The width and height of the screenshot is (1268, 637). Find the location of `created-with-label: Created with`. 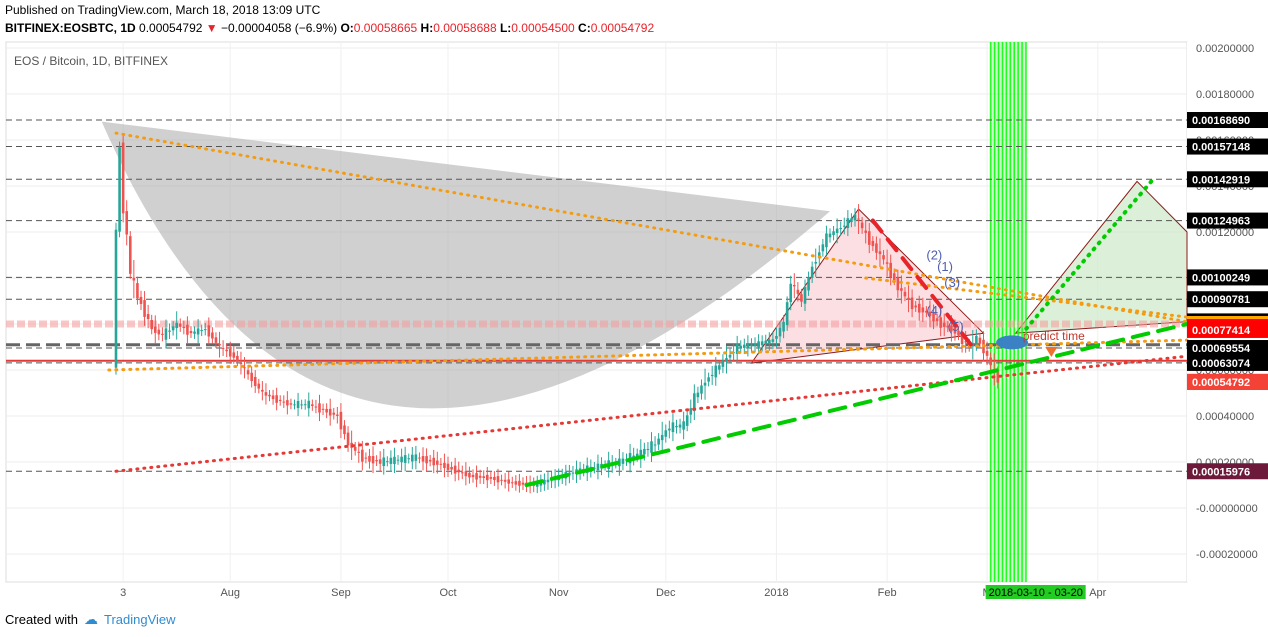

created-with-label: Created with is located at coordinates (41, 619).